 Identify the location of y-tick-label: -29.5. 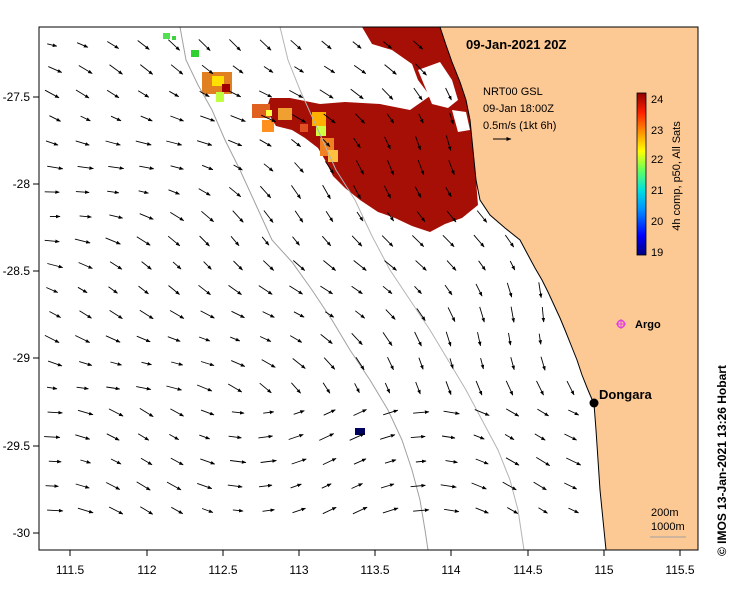
(17, 446).